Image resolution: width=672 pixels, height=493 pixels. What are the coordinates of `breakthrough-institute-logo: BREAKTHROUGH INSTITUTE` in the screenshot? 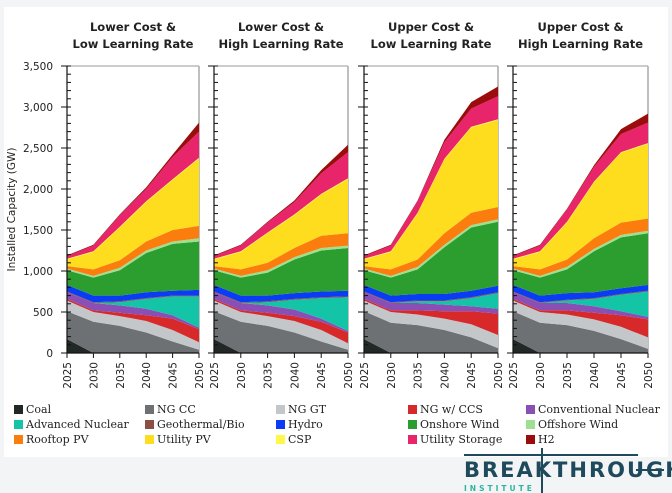 It's located at (568, 470).